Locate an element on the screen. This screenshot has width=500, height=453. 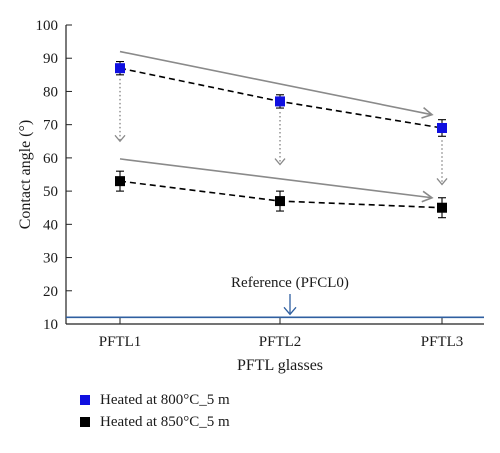
x-tick-label: PFTL3 is located at coordinates (442, 342).